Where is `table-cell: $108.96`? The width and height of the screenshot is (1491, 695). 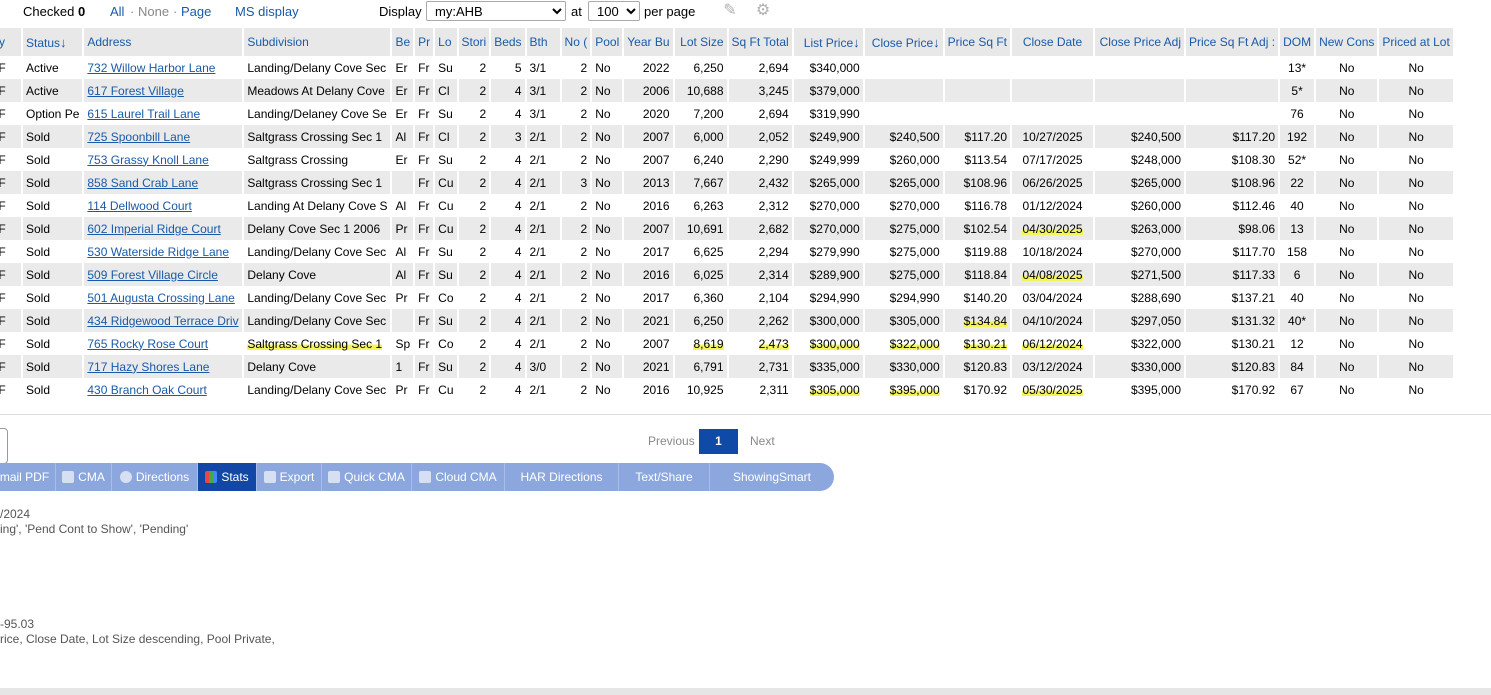 table-cell: $108.96 is located at coordinates (978, 182).